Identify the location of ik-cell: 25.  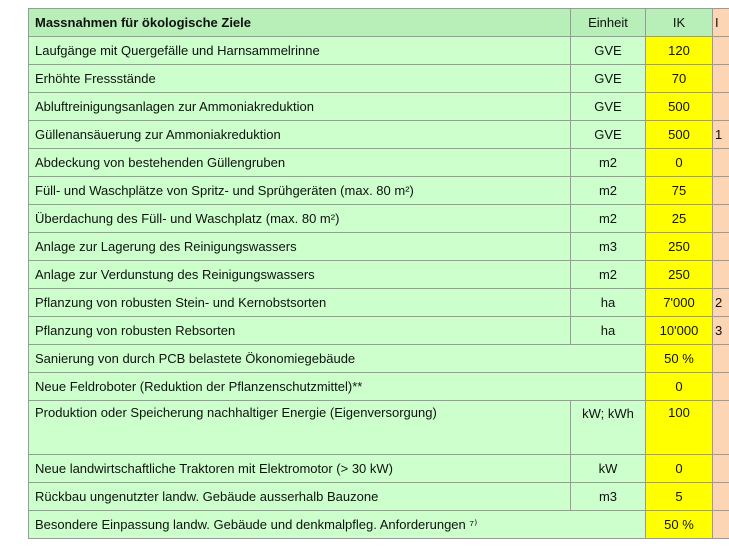
(679, 218).